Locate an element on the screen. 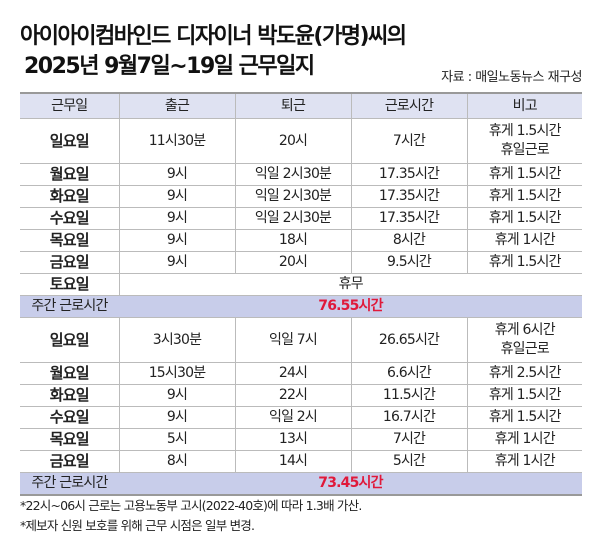 This screenshot has height=550, width=600. footnote: *제보자 신원 보호를 위해 근무 시점은 일부 변경. is located at coordinates (137, 525).